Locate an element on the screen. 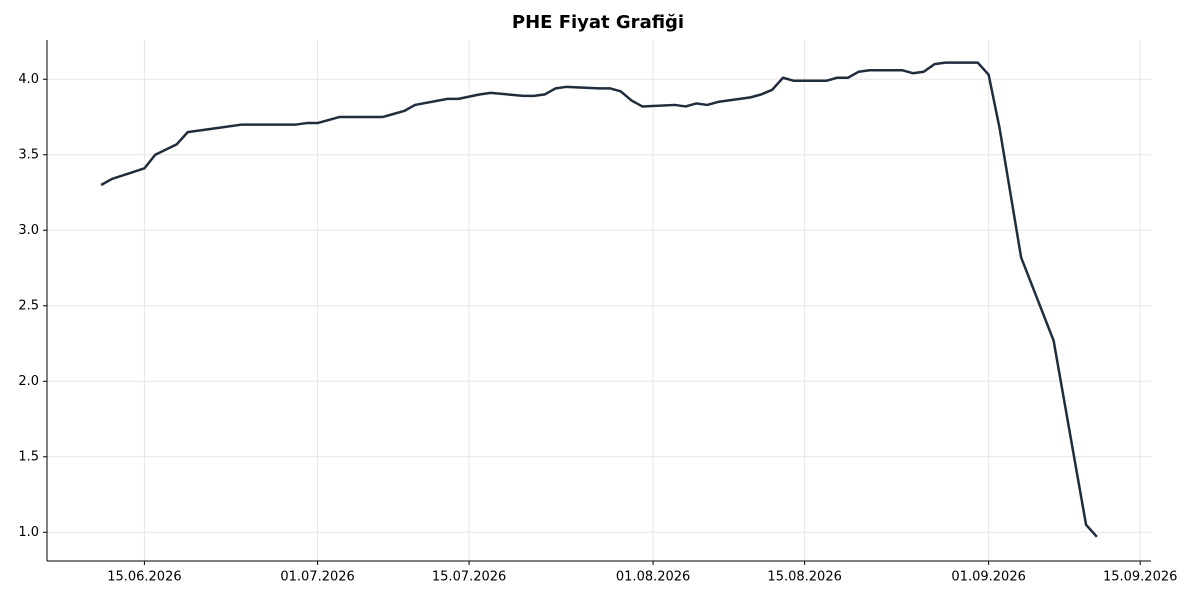 The width and height of the screenshot is (1200, 600). chart-title: PHE Fiyat Grafiği is located at coordinates (598, 22).